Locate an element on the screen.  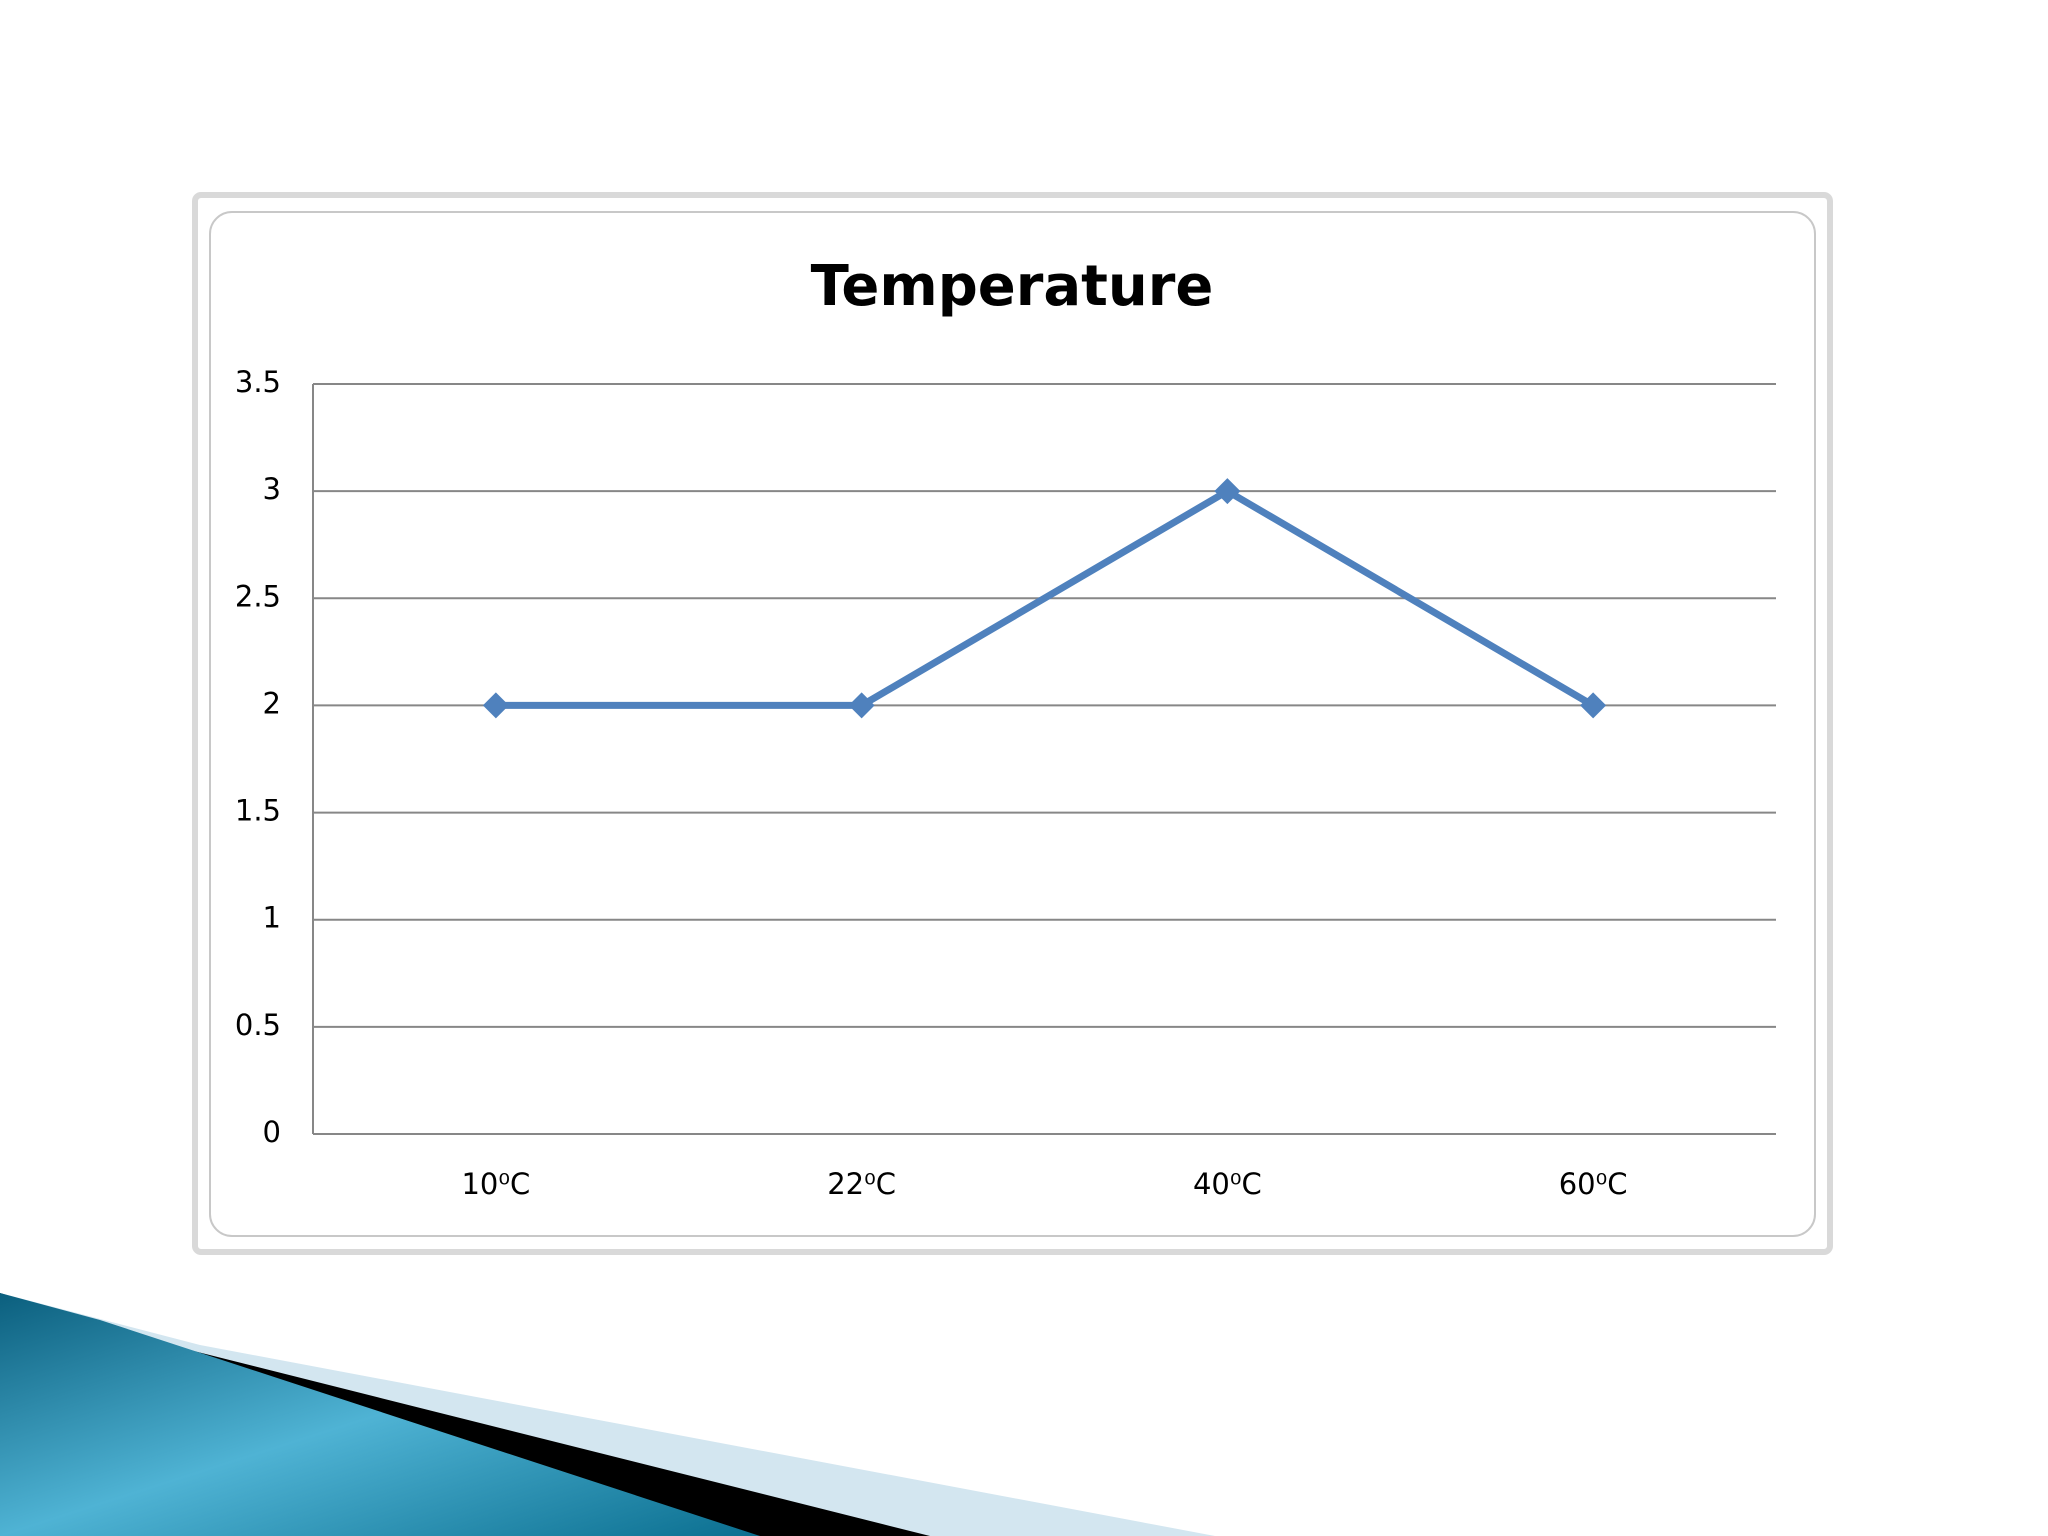
y-tick-label: 2.5 is located at coordinates (258, 596).